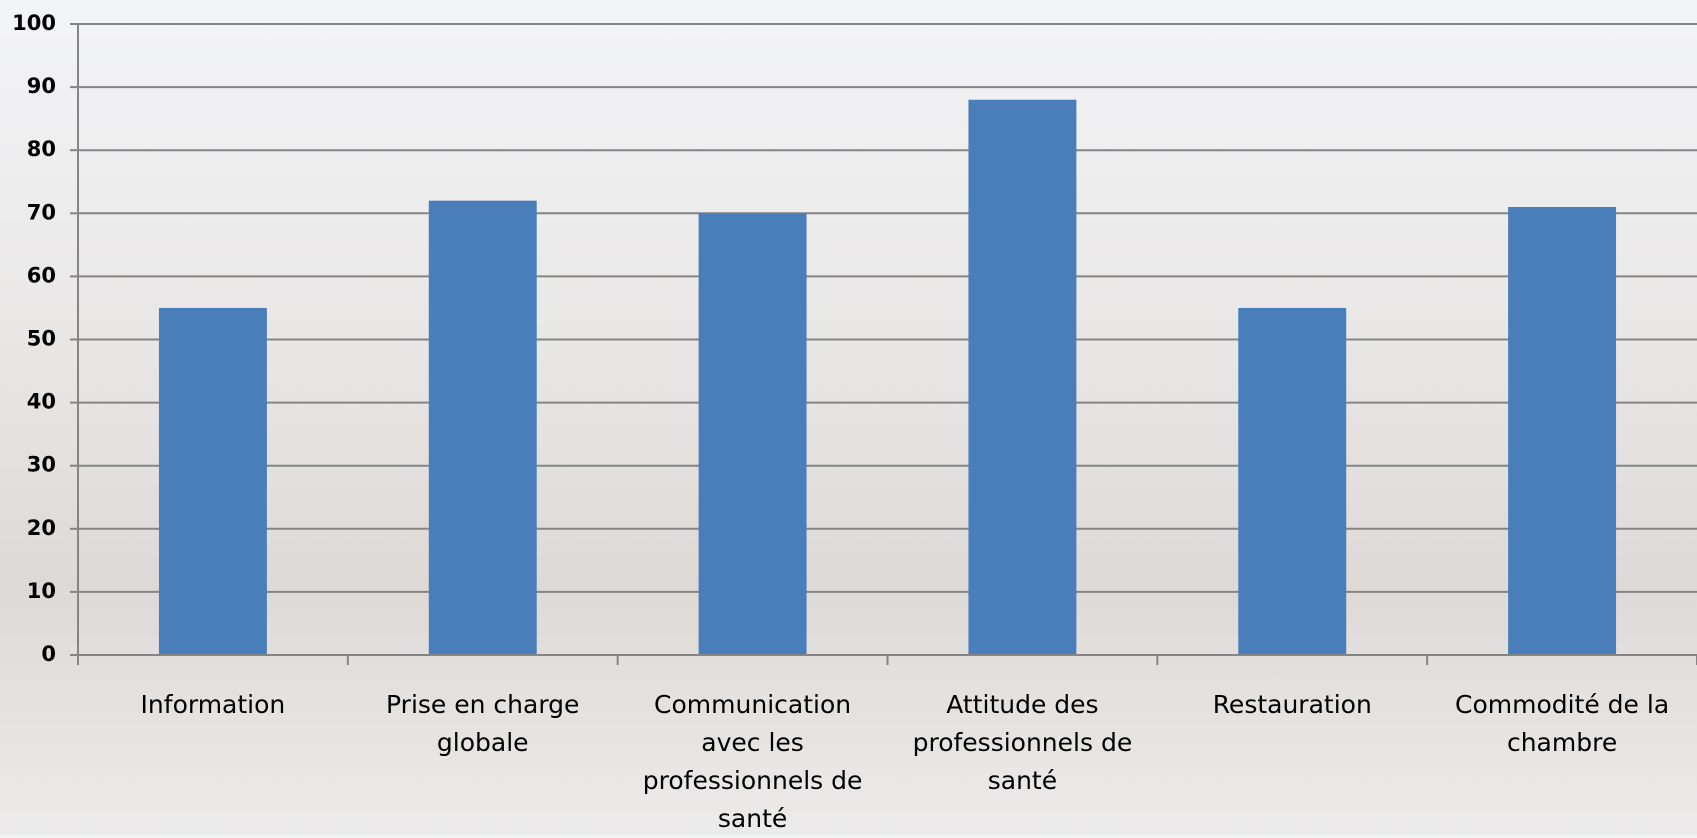  What do you see at coordinates (1292, 704) in the screenshot?
I see `x-tick-label: Restauration` at bounding box center [1292, 704].